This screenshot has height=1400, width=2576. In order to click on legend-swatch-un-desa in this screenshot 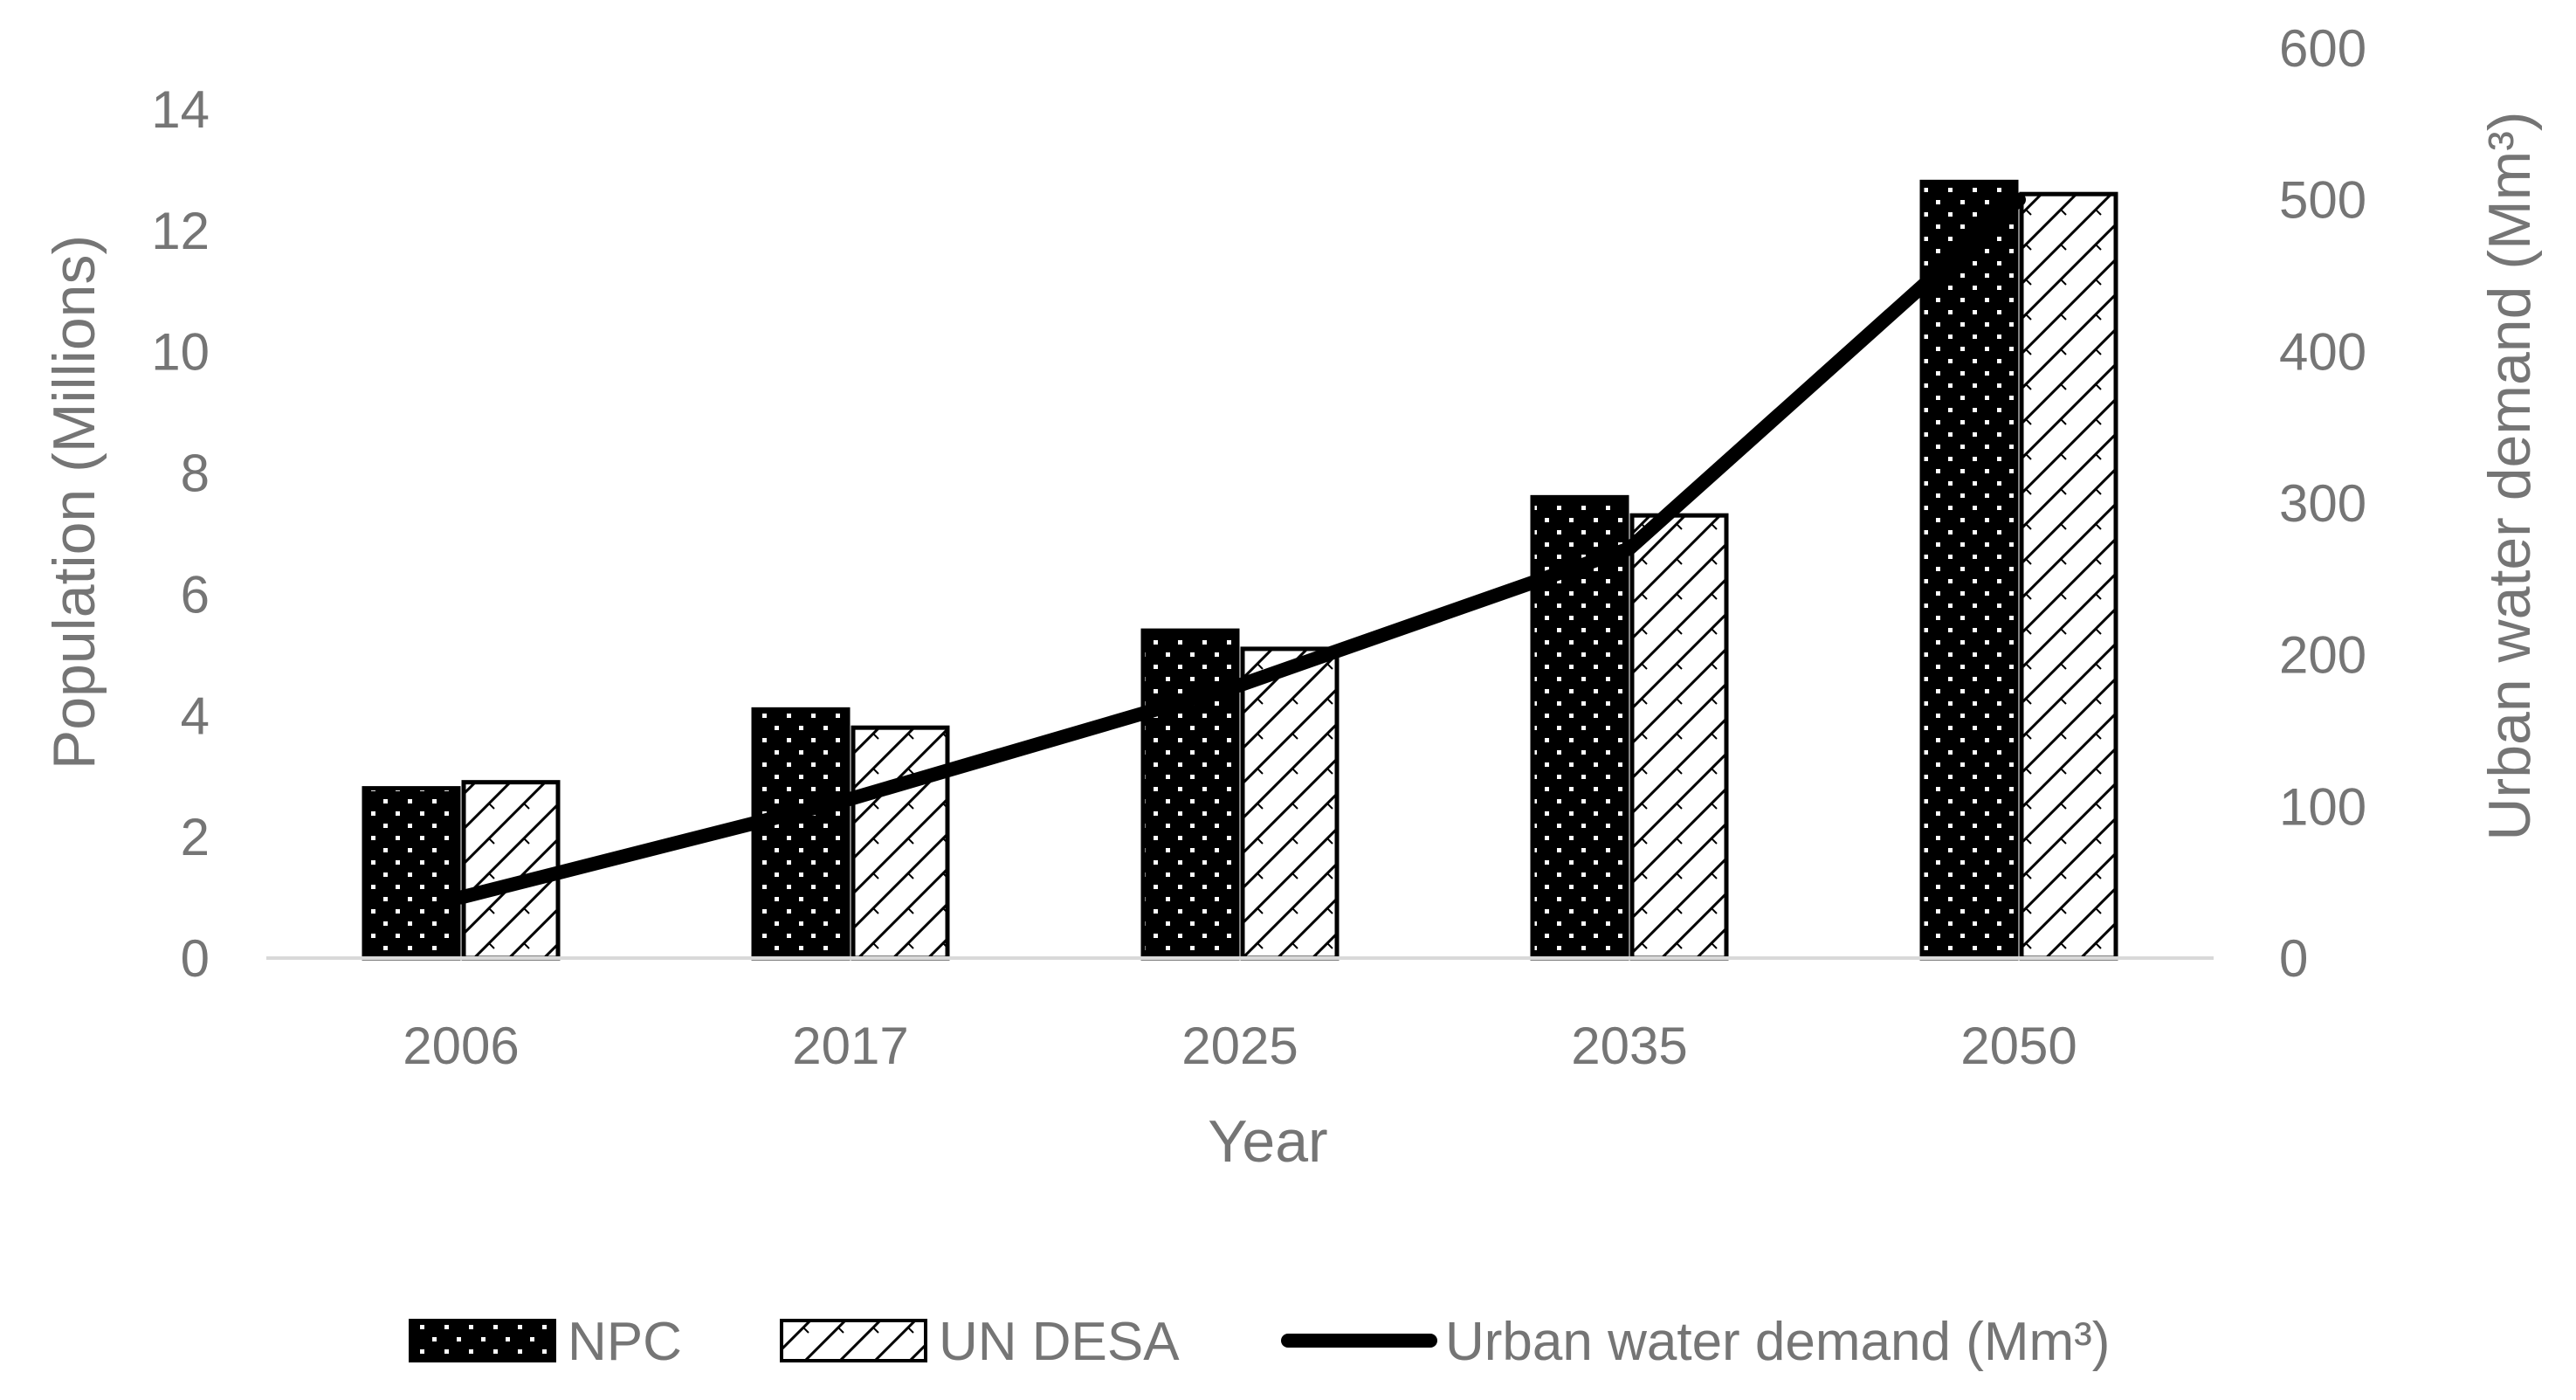, I will do `click(853, 1340)`.